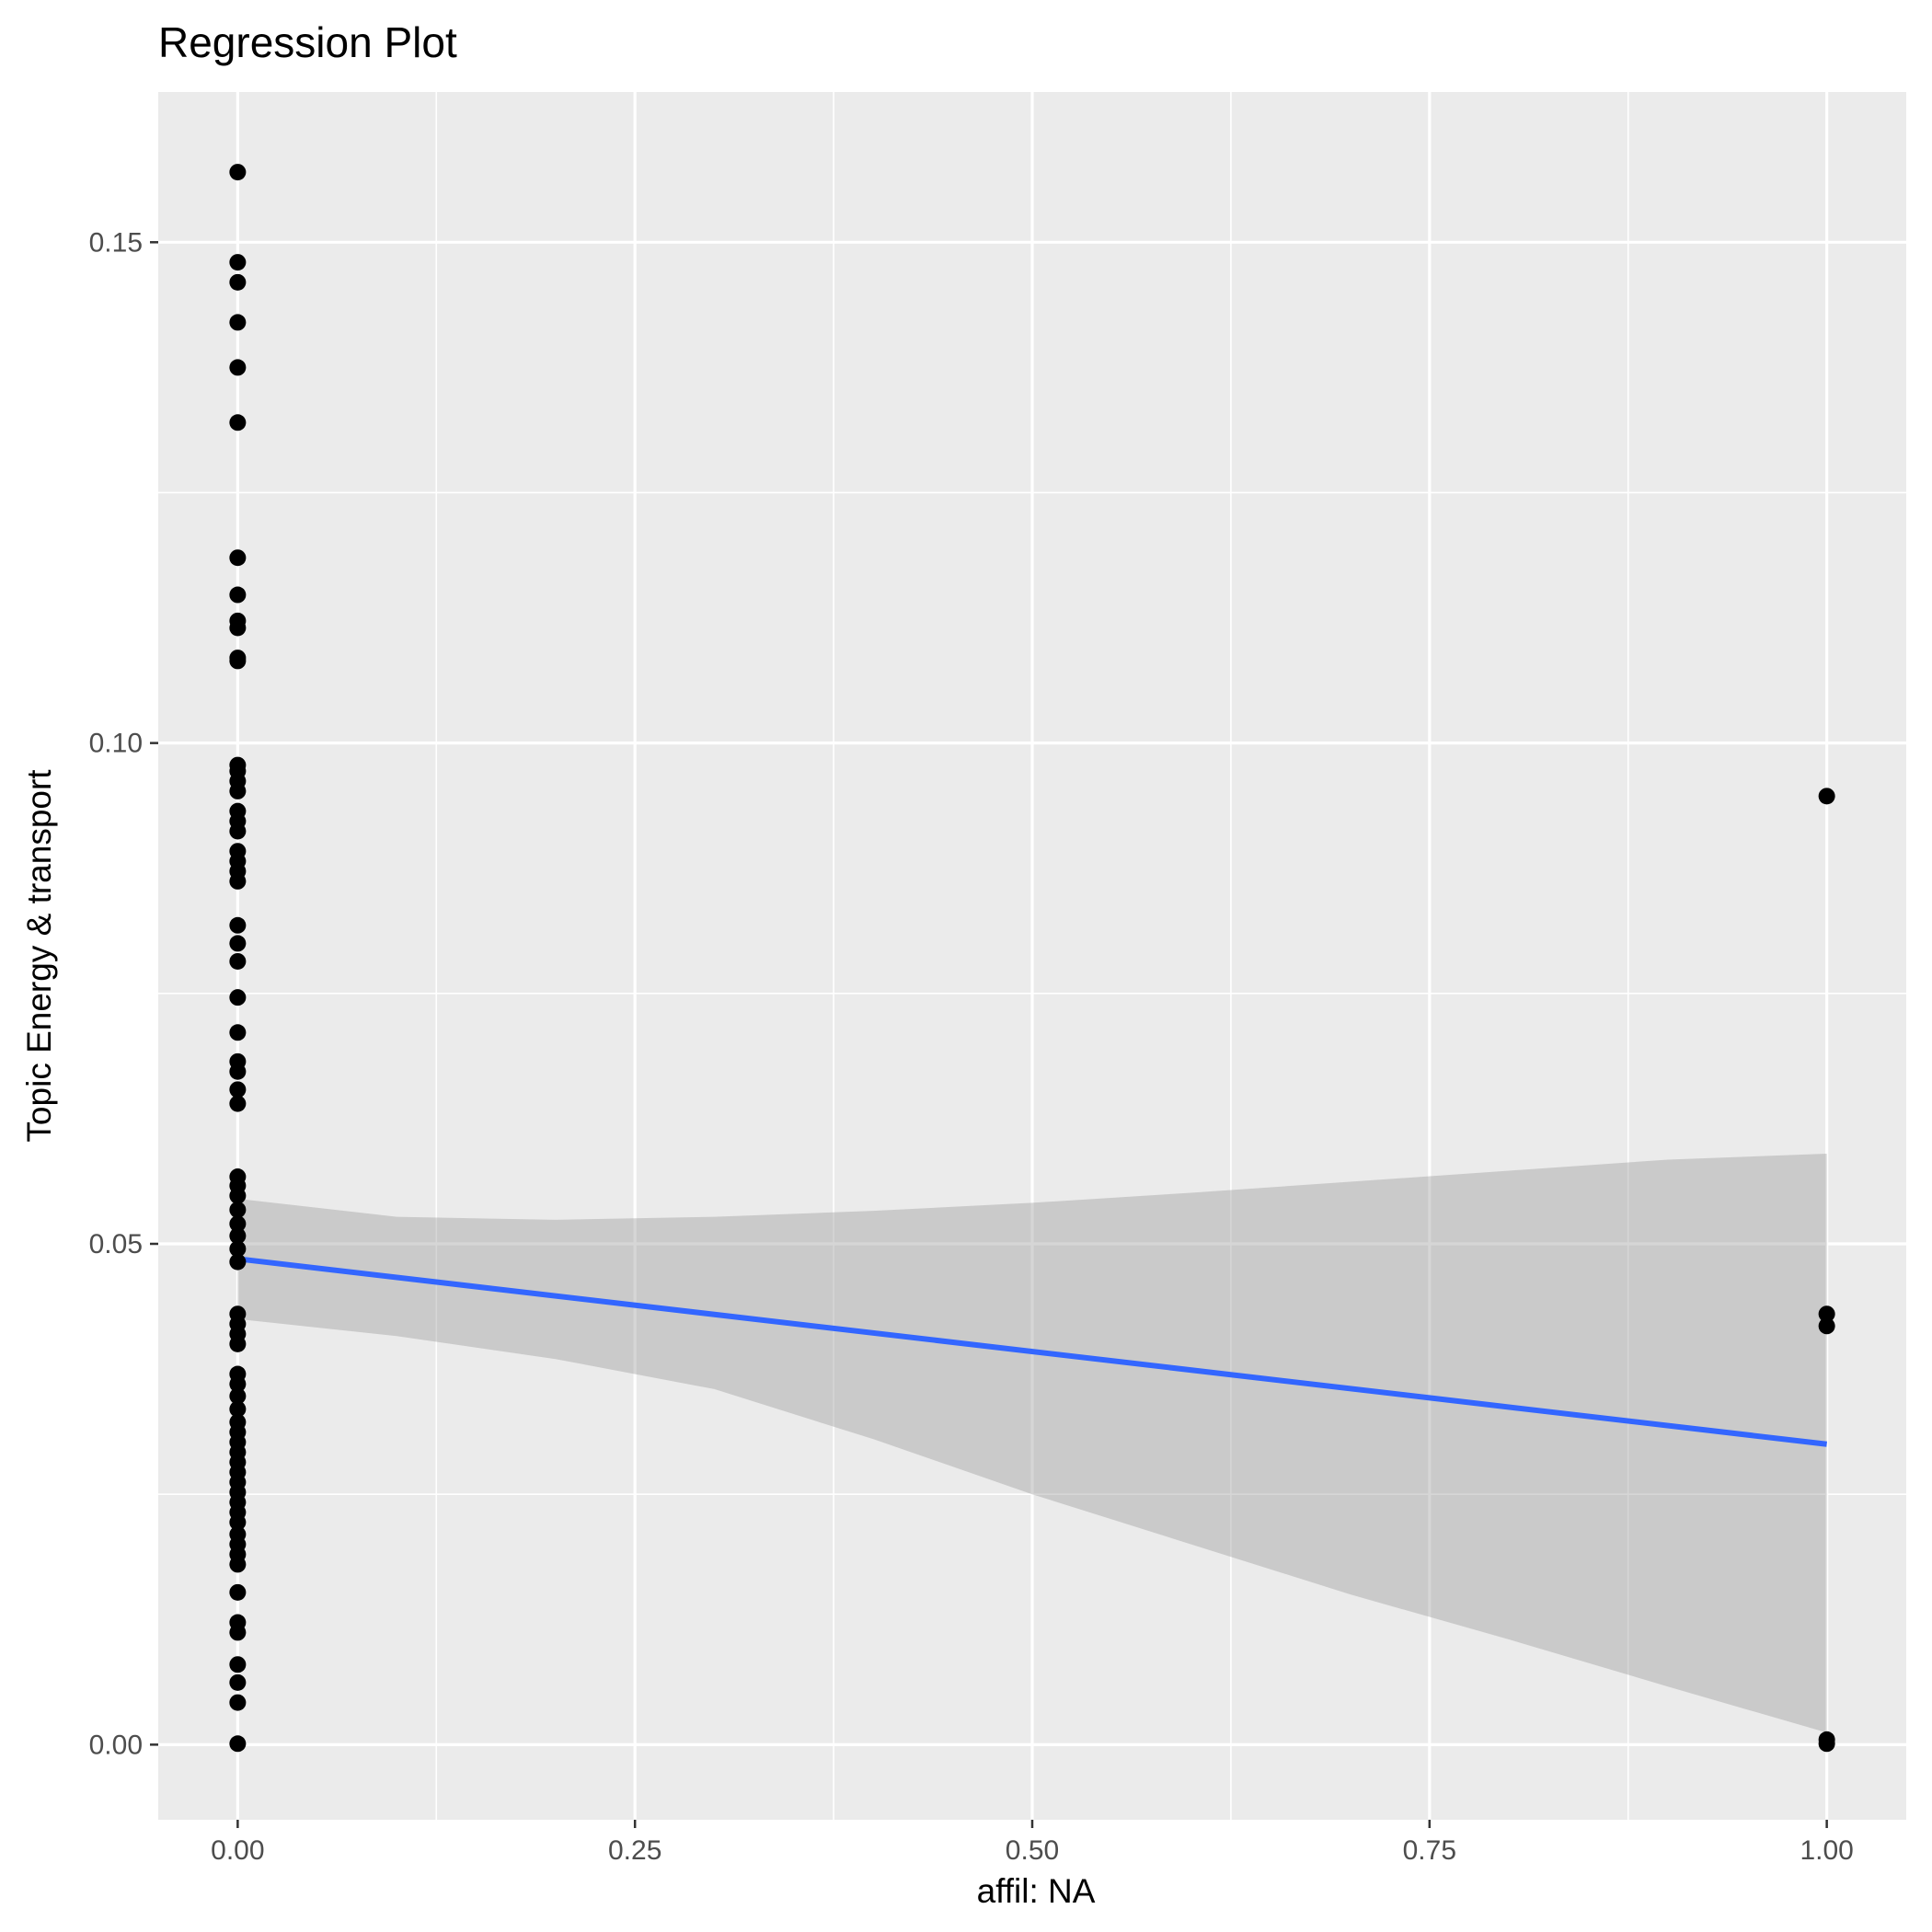 The width and height of the screenshot is (1932, 1932). Describe the element at coordinates (1036, 1891) in the screenshot. I see `x-axis-title: affil: NA` at that location.